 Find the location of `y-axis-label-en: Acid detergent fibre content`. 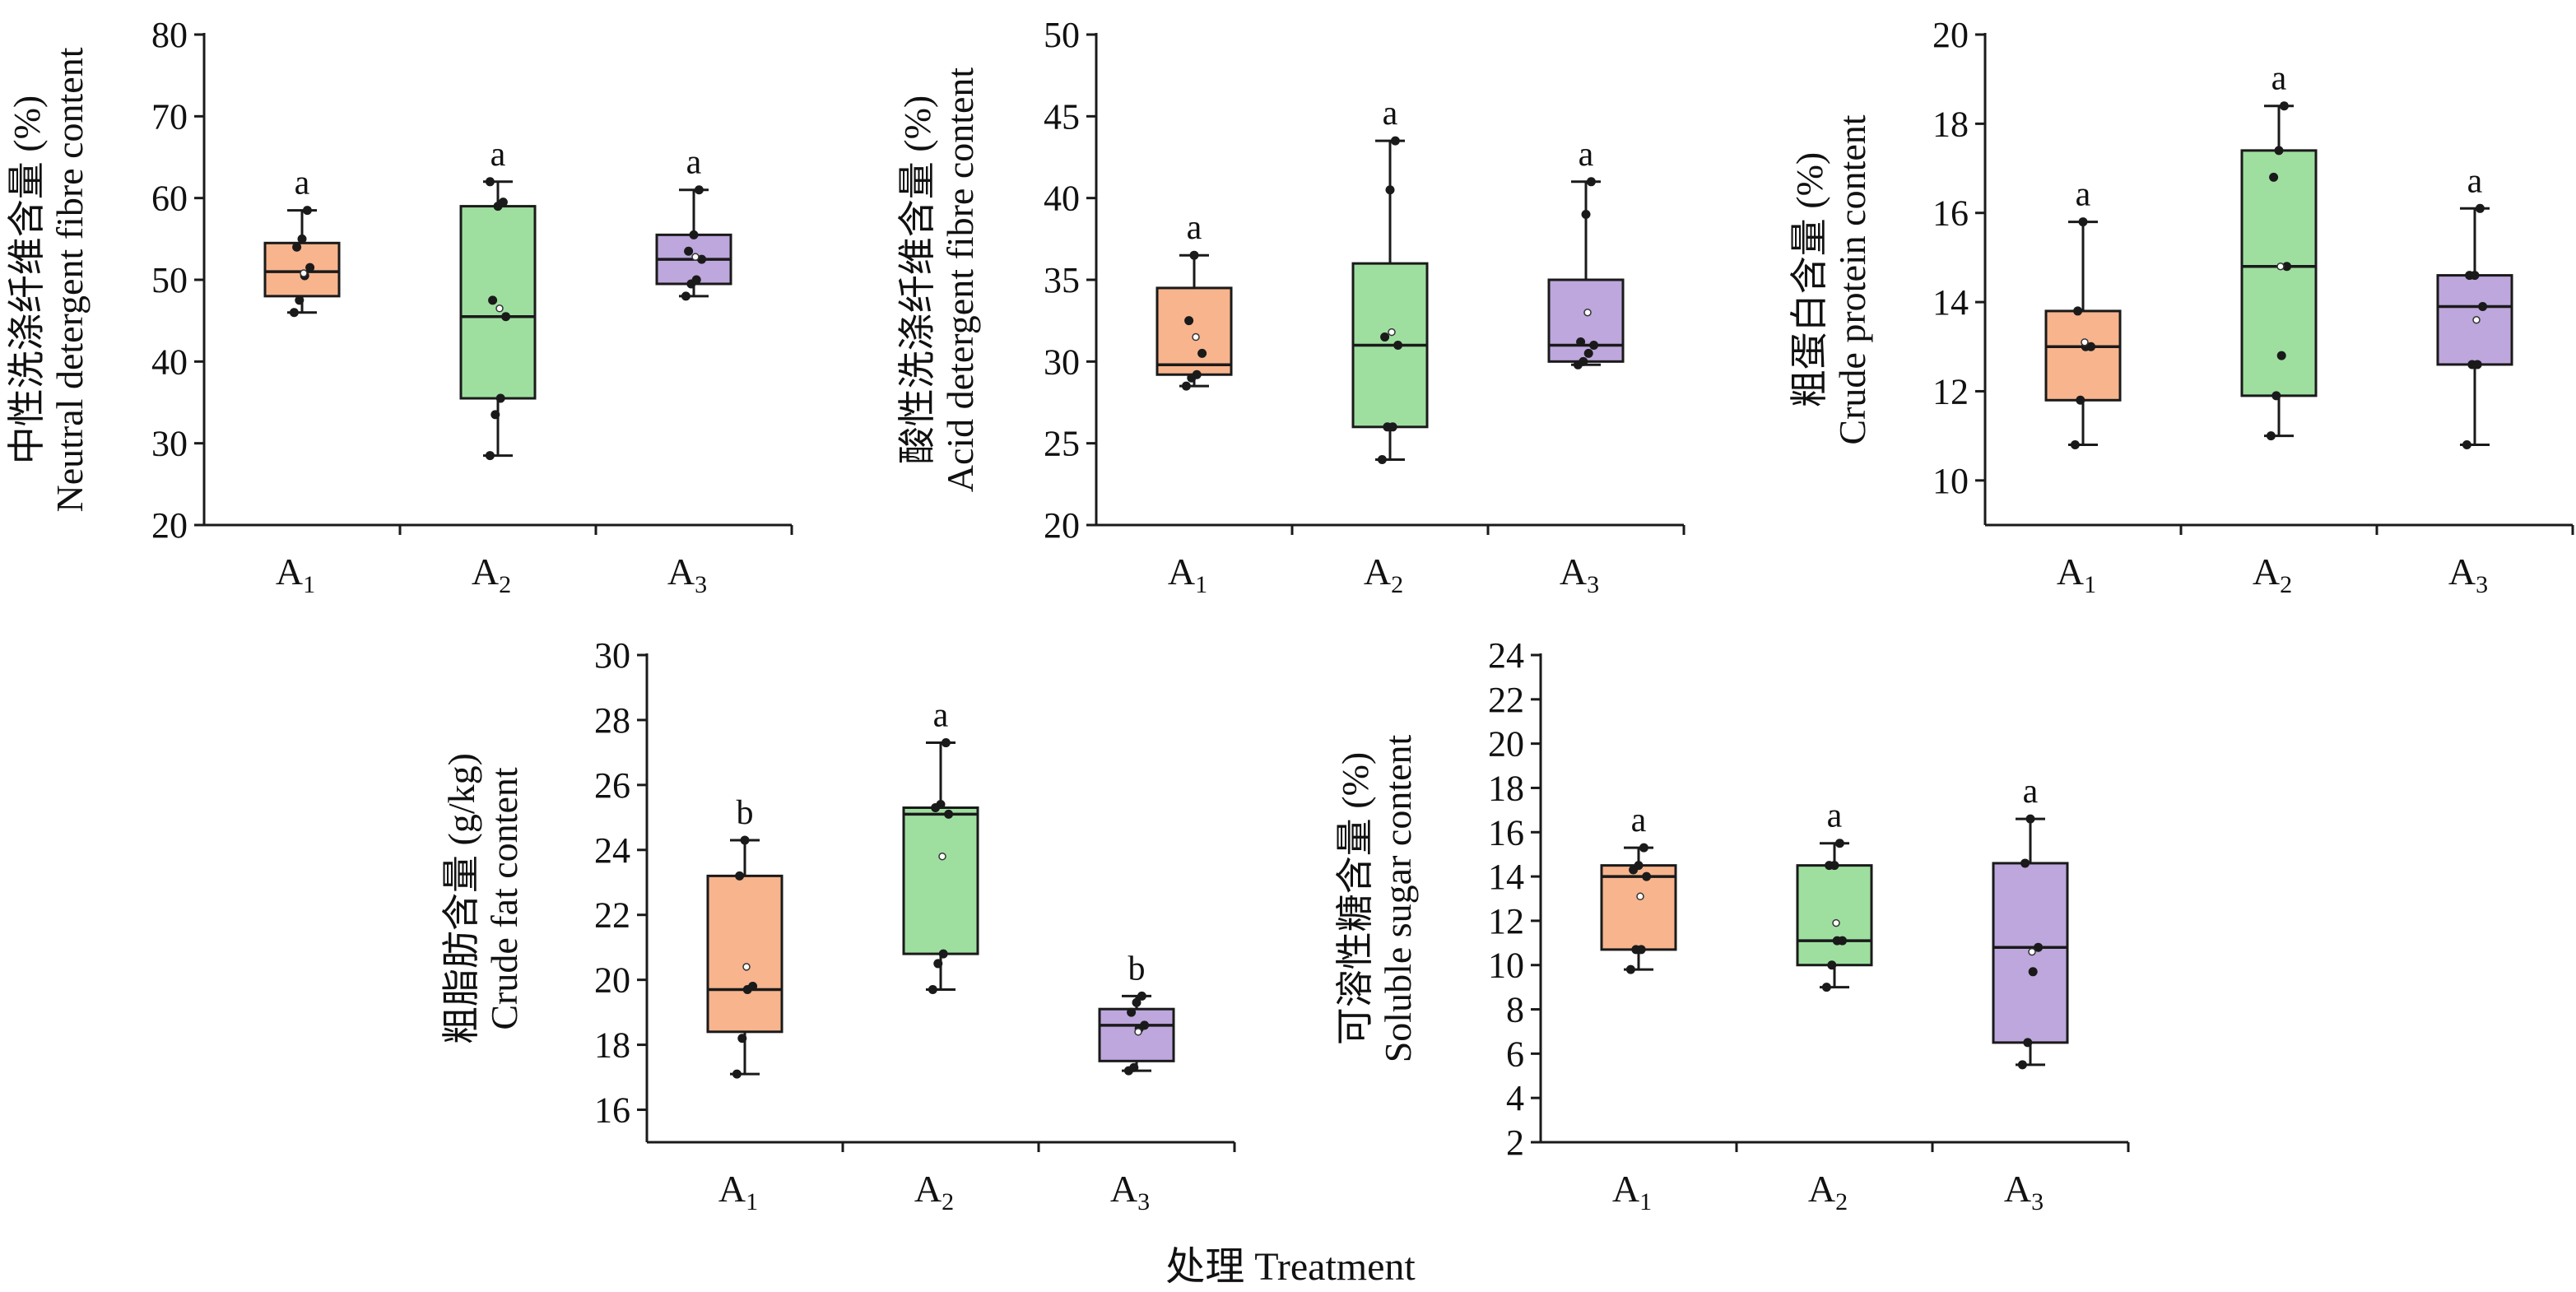

y-axis-label-en: Acid detergent fibre content is located at coordinates (960, 280).